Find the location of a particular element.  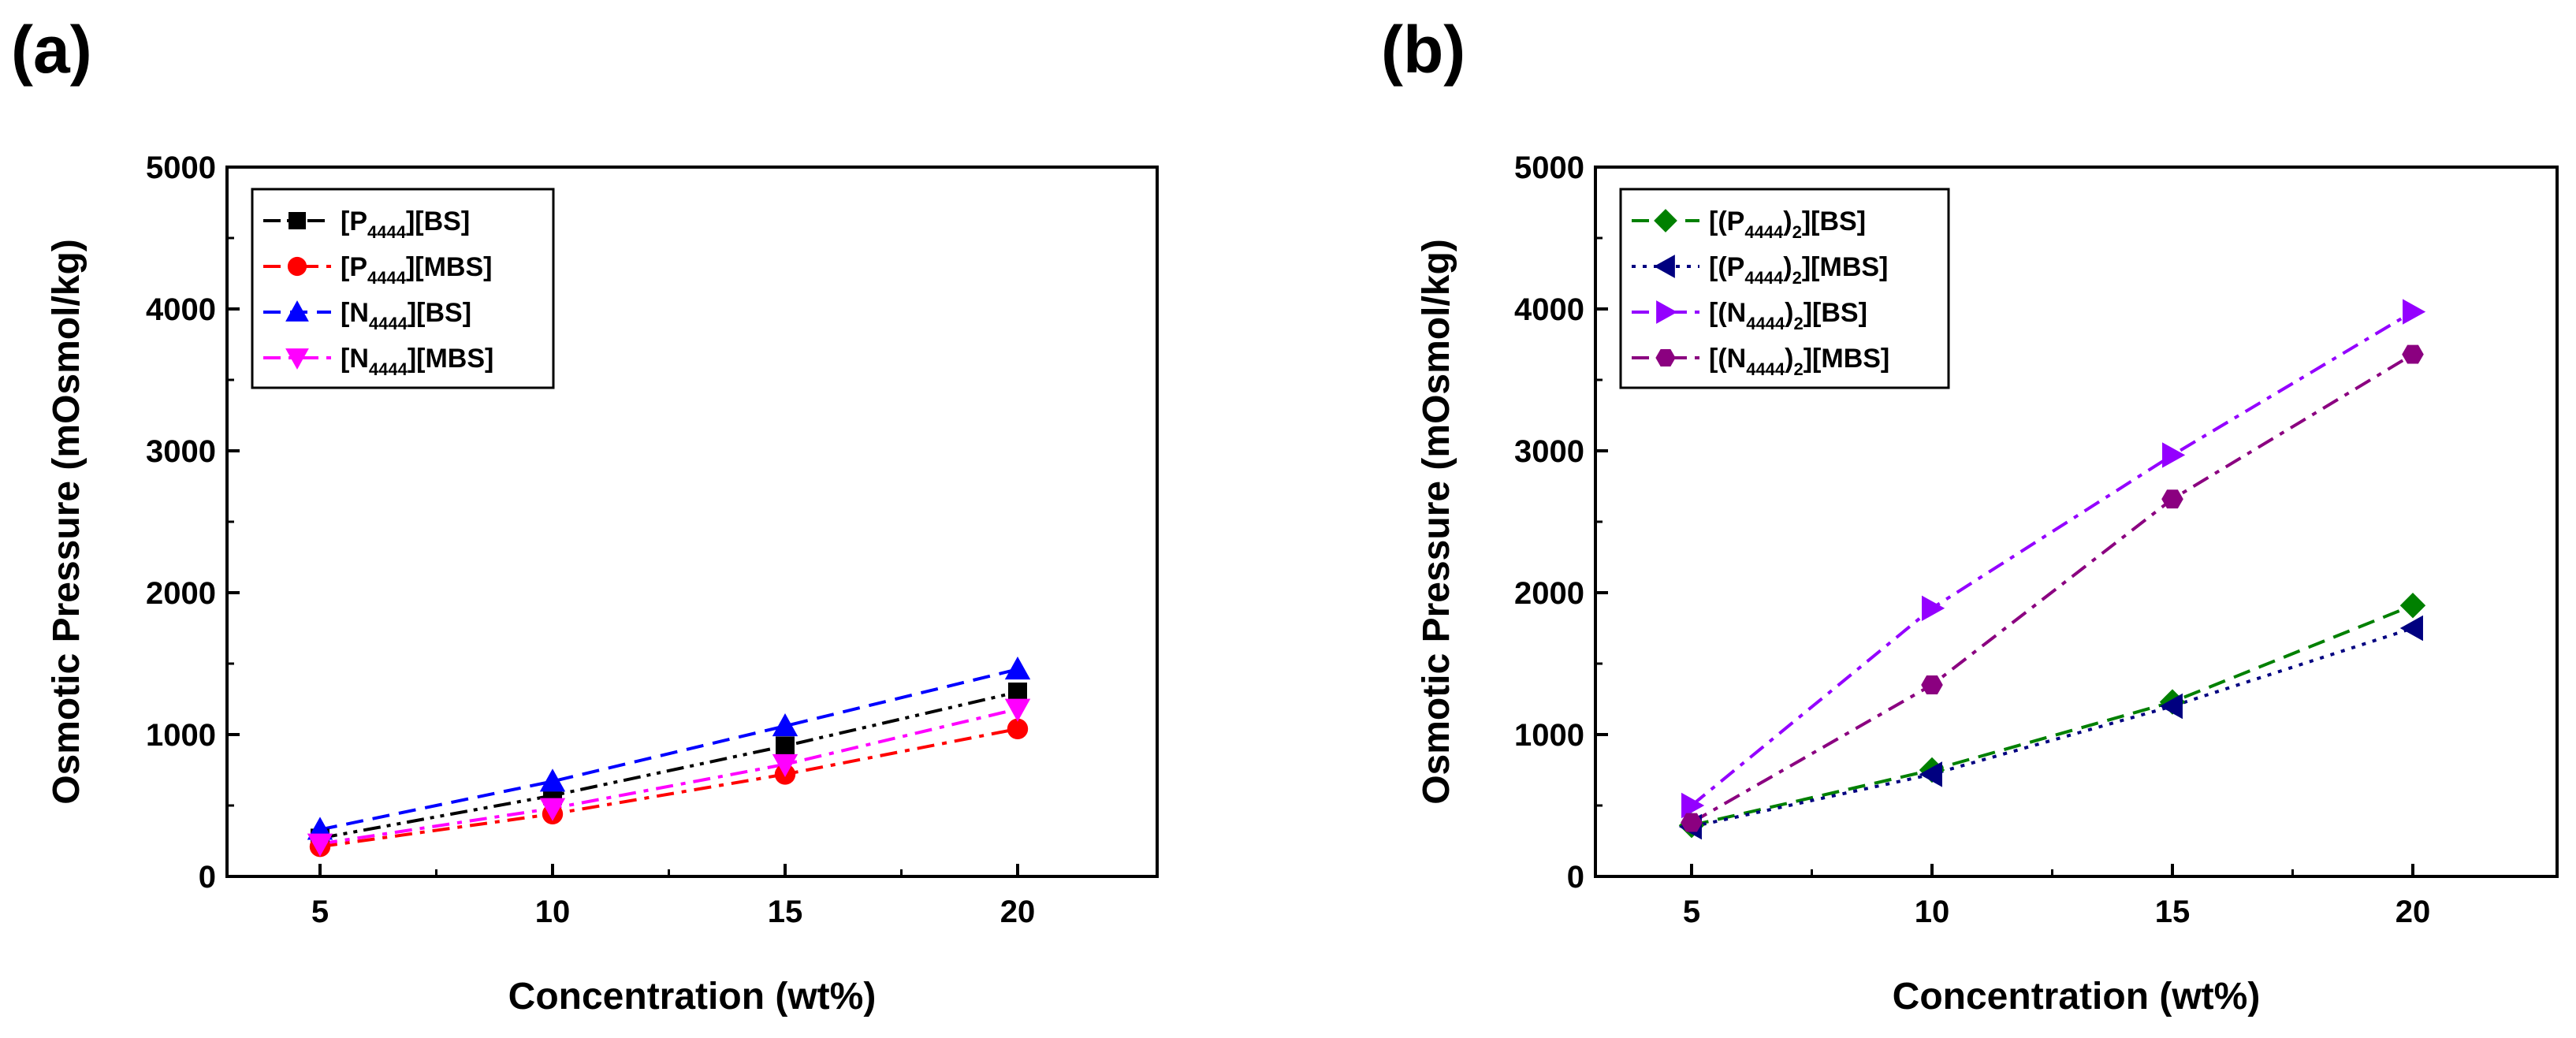

b-legend-label: [(P4444)2][MBS] is located at coordinates (1798, 270).